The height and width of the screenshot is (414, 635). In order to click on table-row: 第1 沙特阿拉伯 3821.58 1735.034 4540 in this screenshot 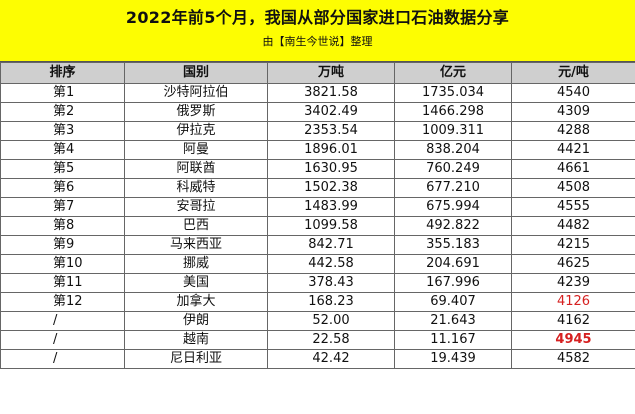, I will do `click(317, 93)`.